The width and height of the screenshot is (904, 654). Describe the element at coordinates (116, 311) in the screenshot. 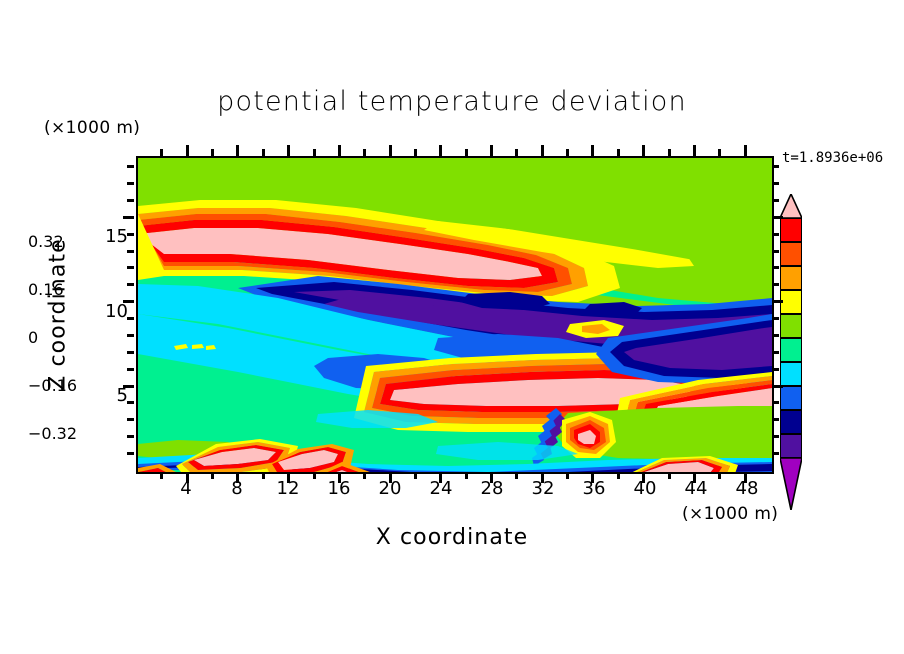

I see `y-tick-label: 10` at that location.